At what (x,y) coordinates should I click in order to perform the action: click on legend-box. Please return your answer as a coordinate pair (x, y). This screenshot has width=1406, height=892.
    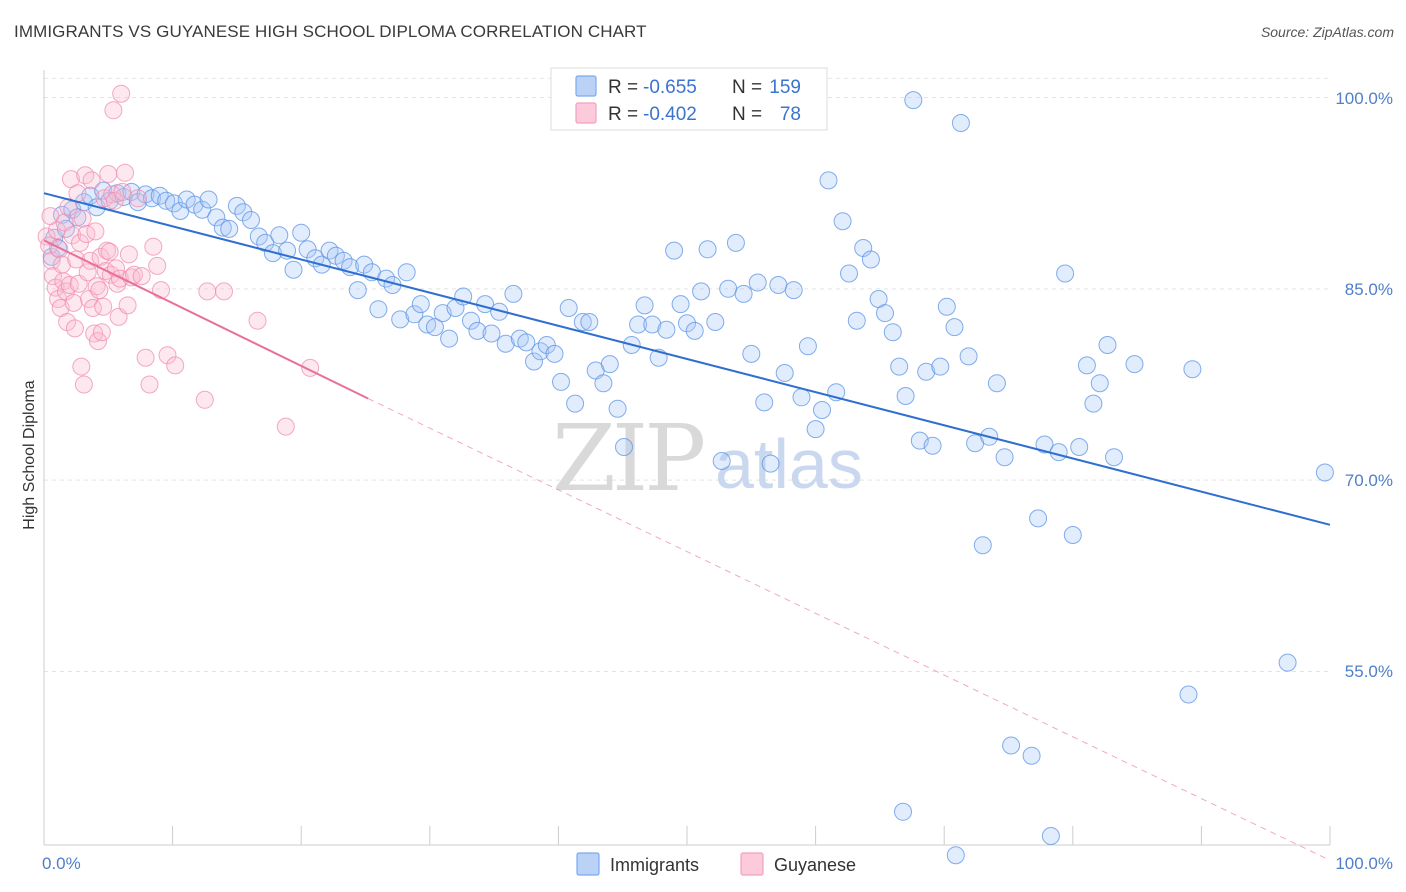
    Looking at the image, I should click on (689, 99).